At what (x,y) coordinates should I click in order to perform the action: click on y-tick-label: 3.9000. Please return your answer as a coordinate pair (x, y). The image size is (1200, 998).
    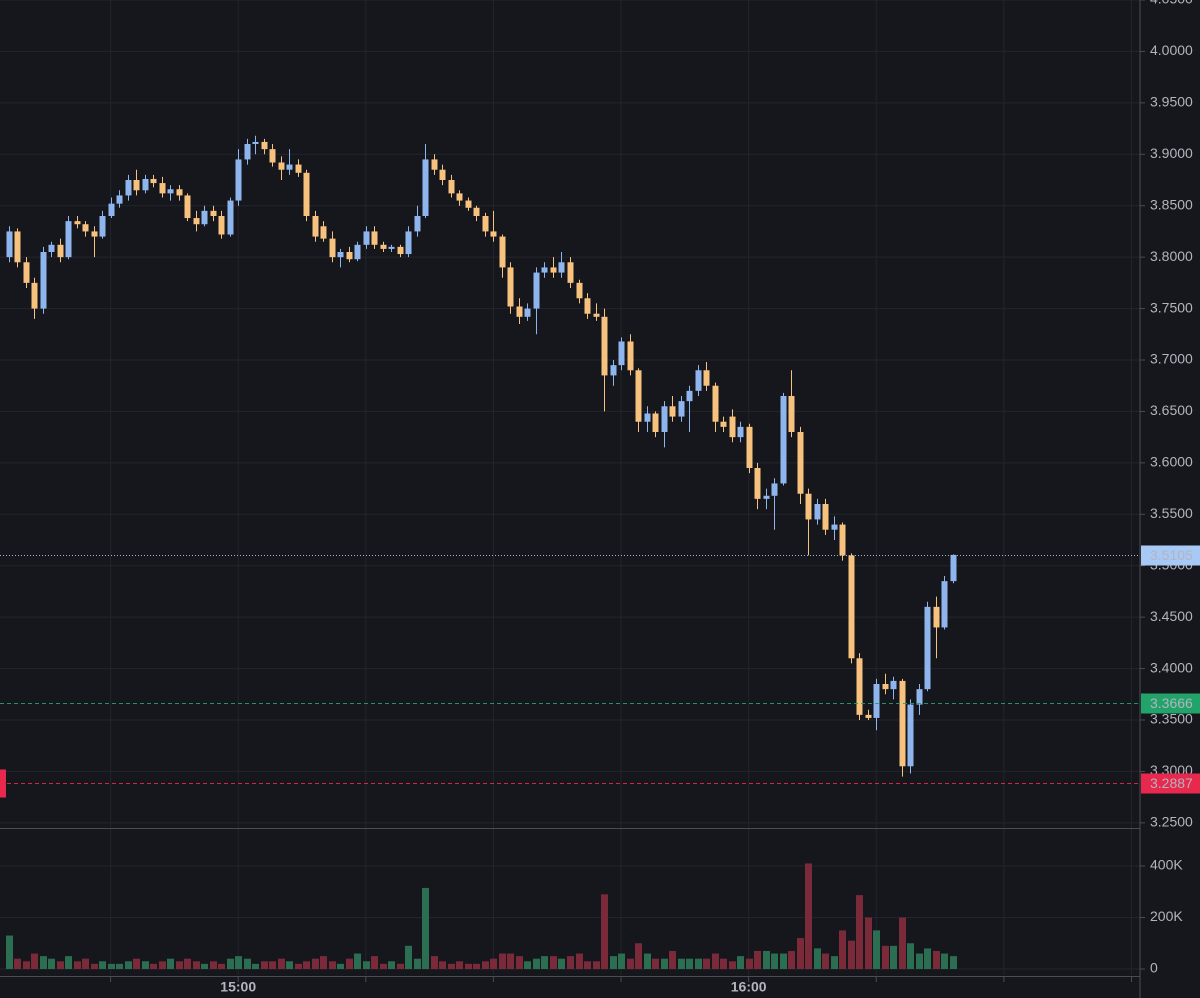
    Looking at the image, I should click on (1171, 153).